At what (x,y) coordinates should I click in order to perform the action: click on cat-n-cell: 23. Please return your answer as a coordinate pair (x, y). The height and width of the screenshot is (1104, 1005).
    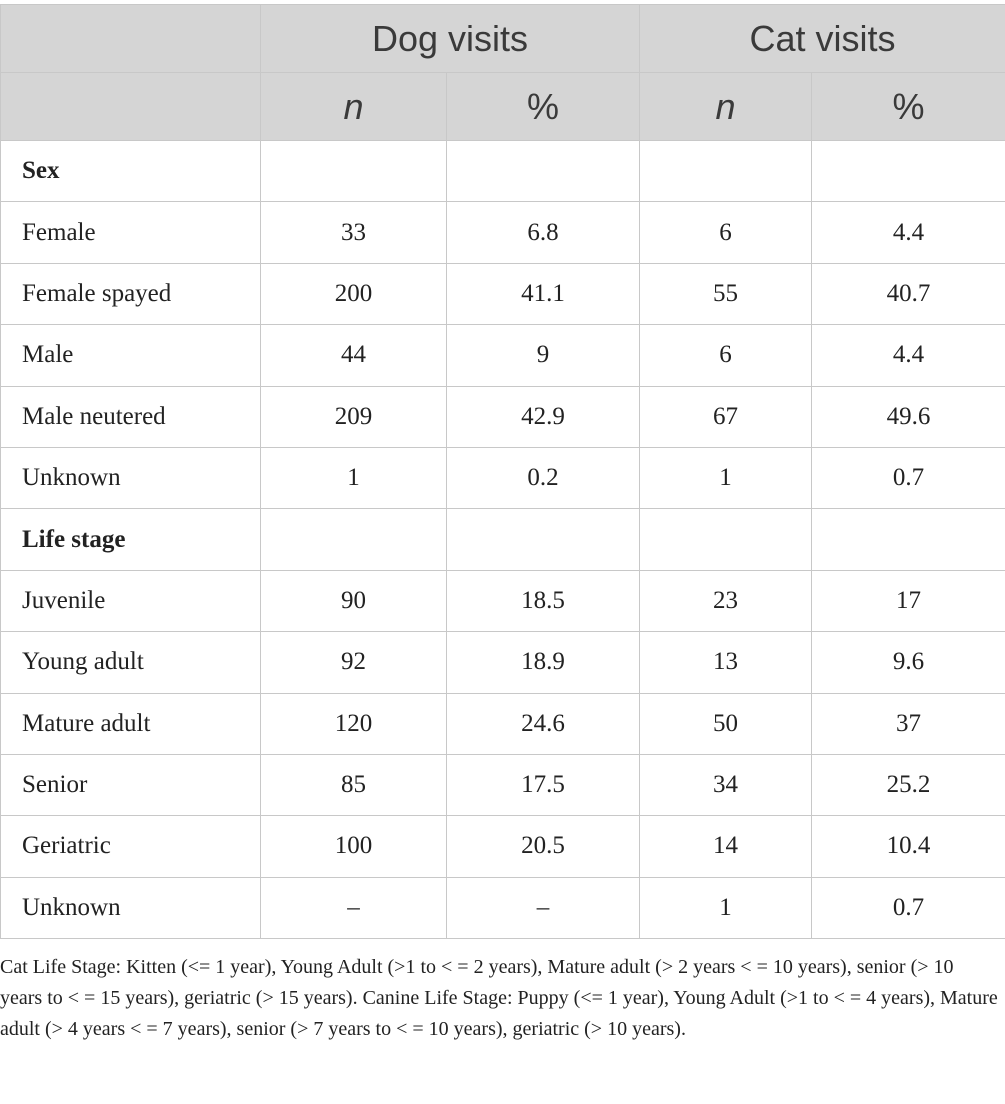
    Looking at the image, I should click on (726, 601).